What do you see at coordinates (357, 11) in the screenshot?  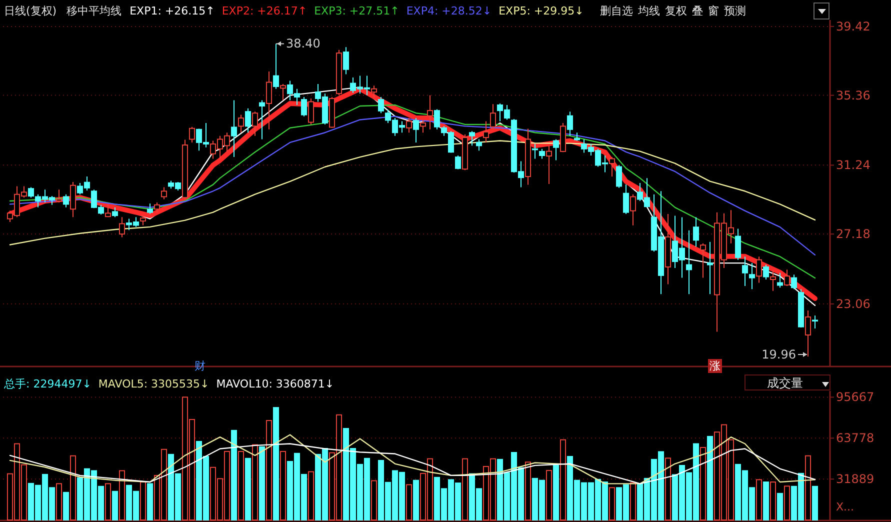 I see `text: EXP3: +27.51↑` at bounding box center [357, 11].